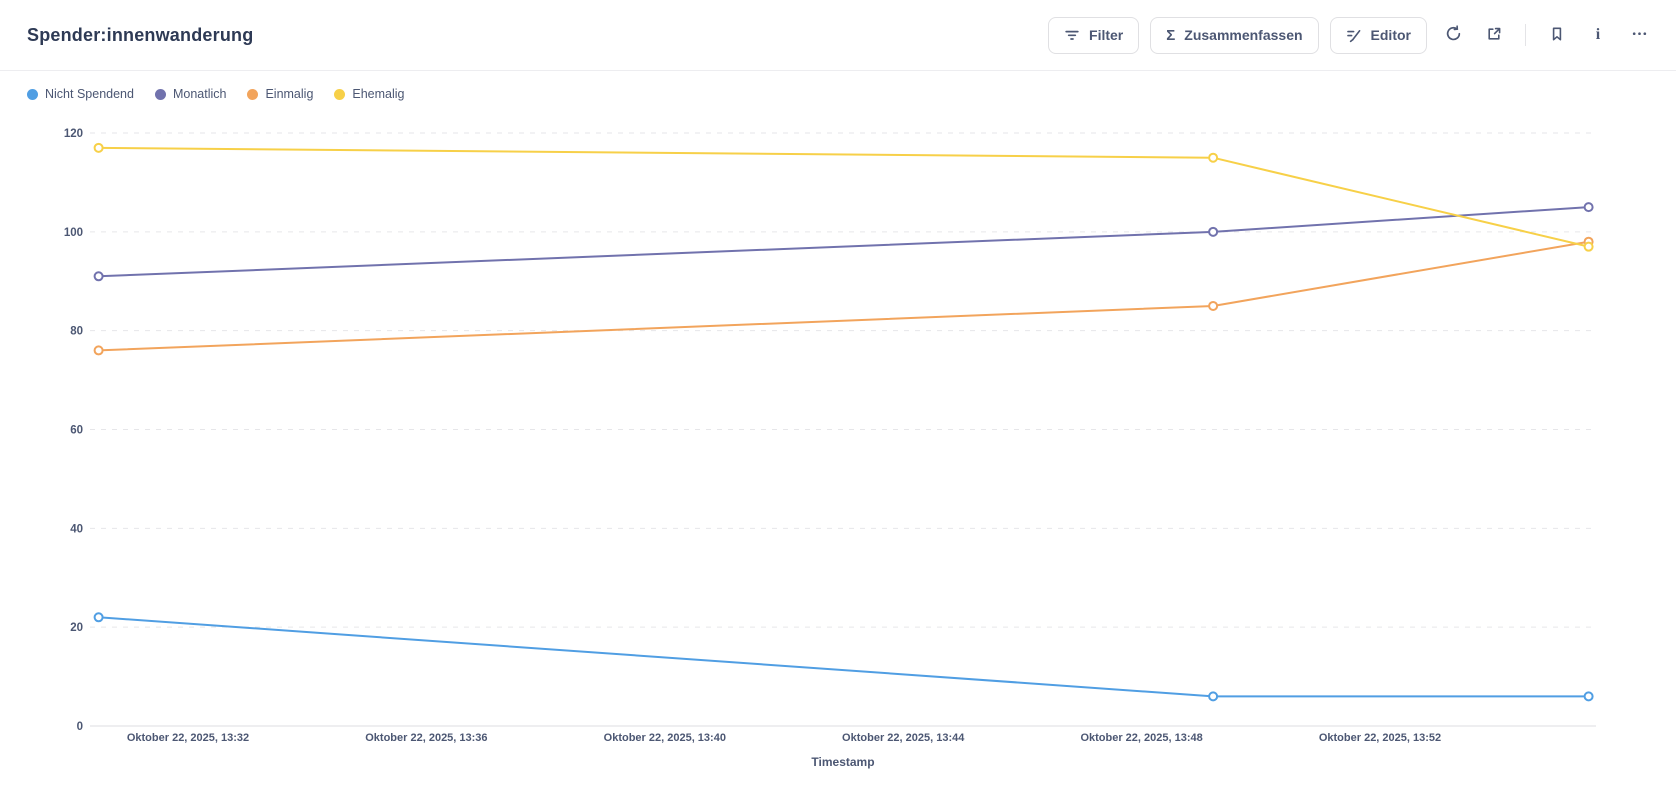  I want to click on legend-item-einmalig: Einmalig, so click(280, 94).